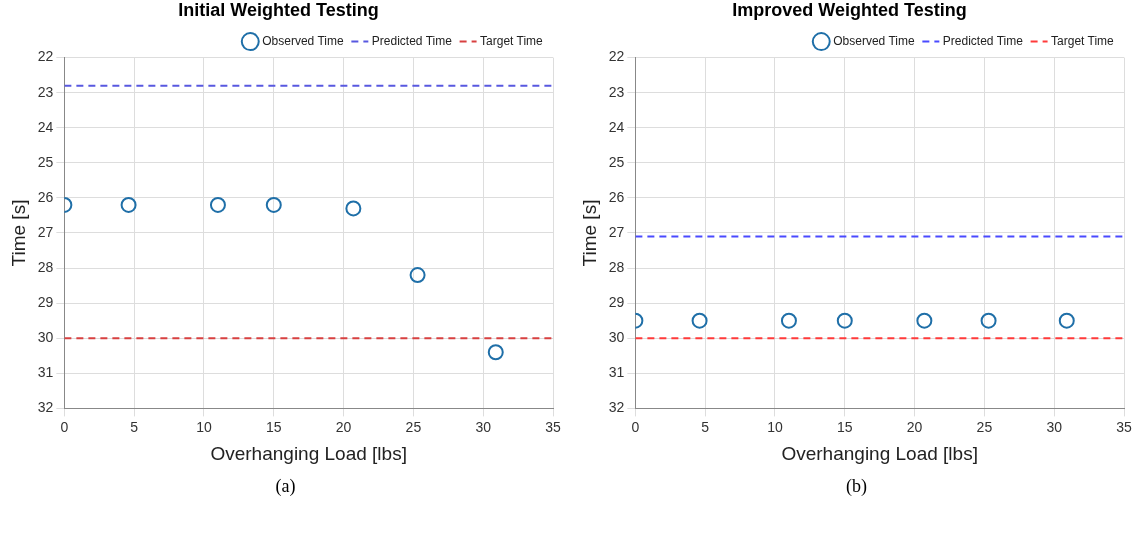 Image resolution: width=1147 pixels, height=537 pixels. Describe the element at coordinates (285, 486) in the screenshot. I see `text: (a)` at that location.